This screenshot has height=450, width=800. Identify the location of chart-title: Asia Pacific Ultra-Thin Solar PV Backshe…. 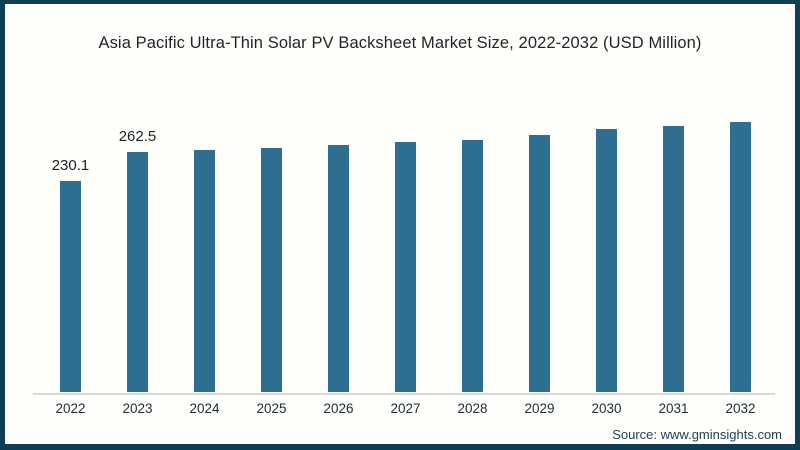
(400, 43).